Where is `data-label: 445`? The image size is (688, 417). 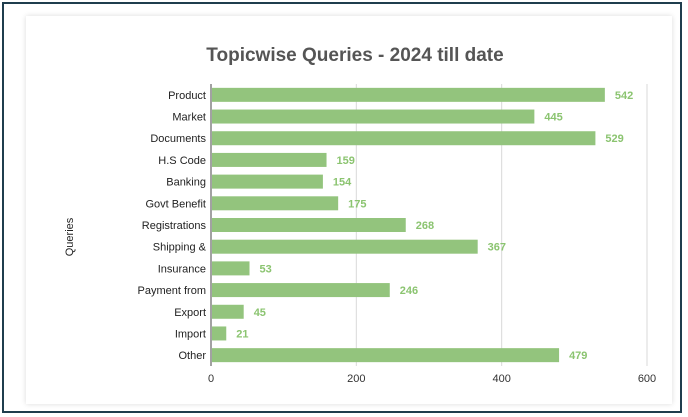
data-label: 445 is located at coordinates (553, 118).